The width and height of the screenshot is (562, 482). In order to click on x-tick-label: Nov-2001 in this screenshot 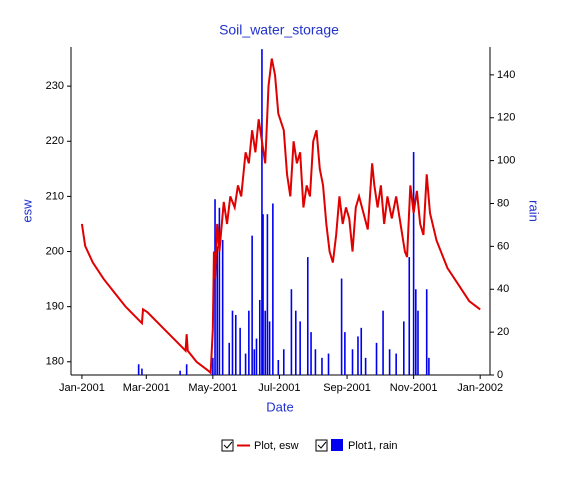, I will do `click(414, 388)`.